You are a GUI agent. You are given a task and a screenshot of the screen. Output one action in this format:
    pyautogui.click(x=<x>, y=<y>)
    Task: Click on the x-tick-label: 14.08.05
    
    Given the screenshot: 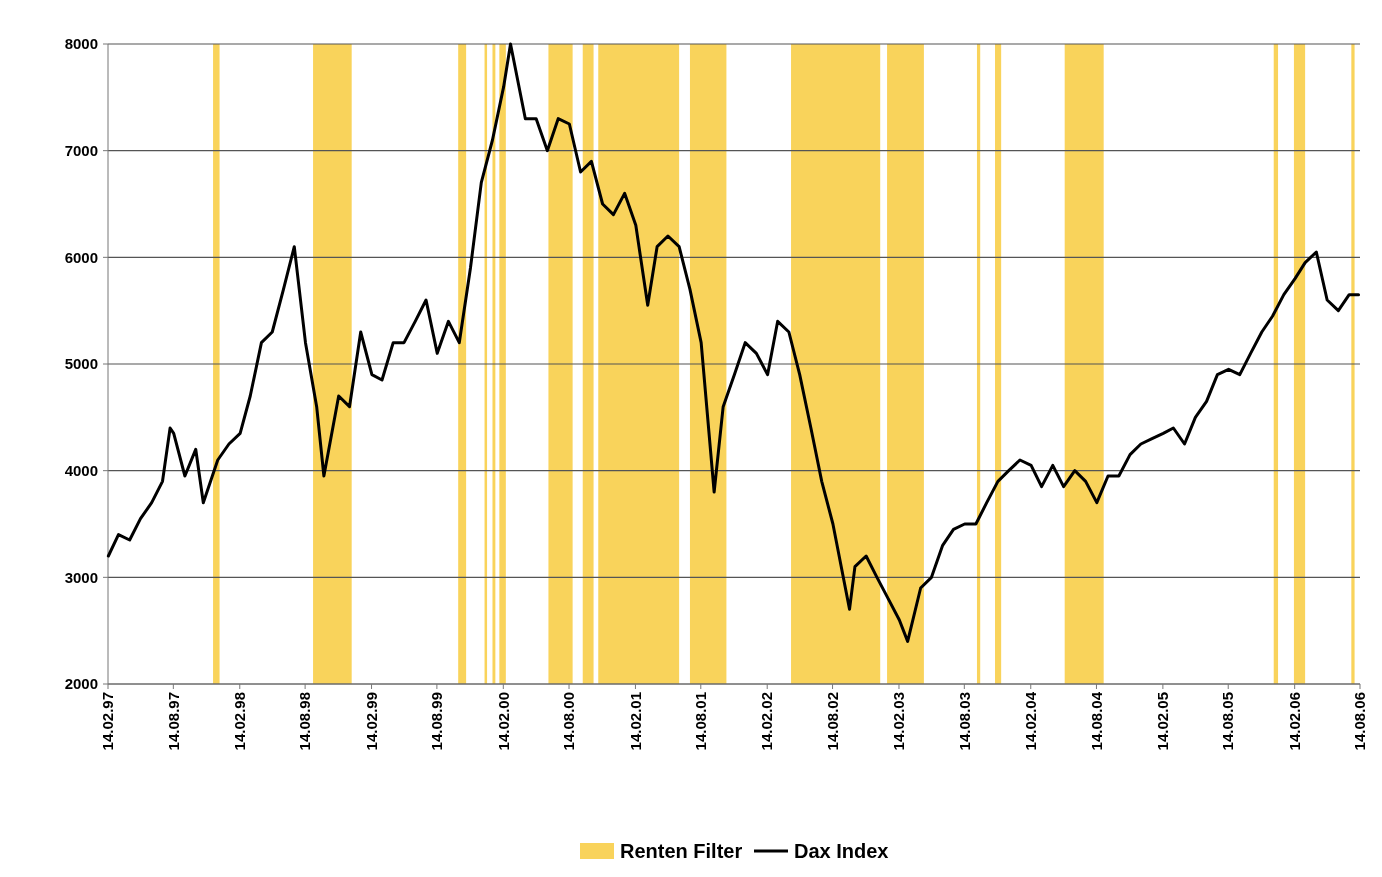 What is the action you would take?
    pyautogui.click(x=1228, y=721)
    